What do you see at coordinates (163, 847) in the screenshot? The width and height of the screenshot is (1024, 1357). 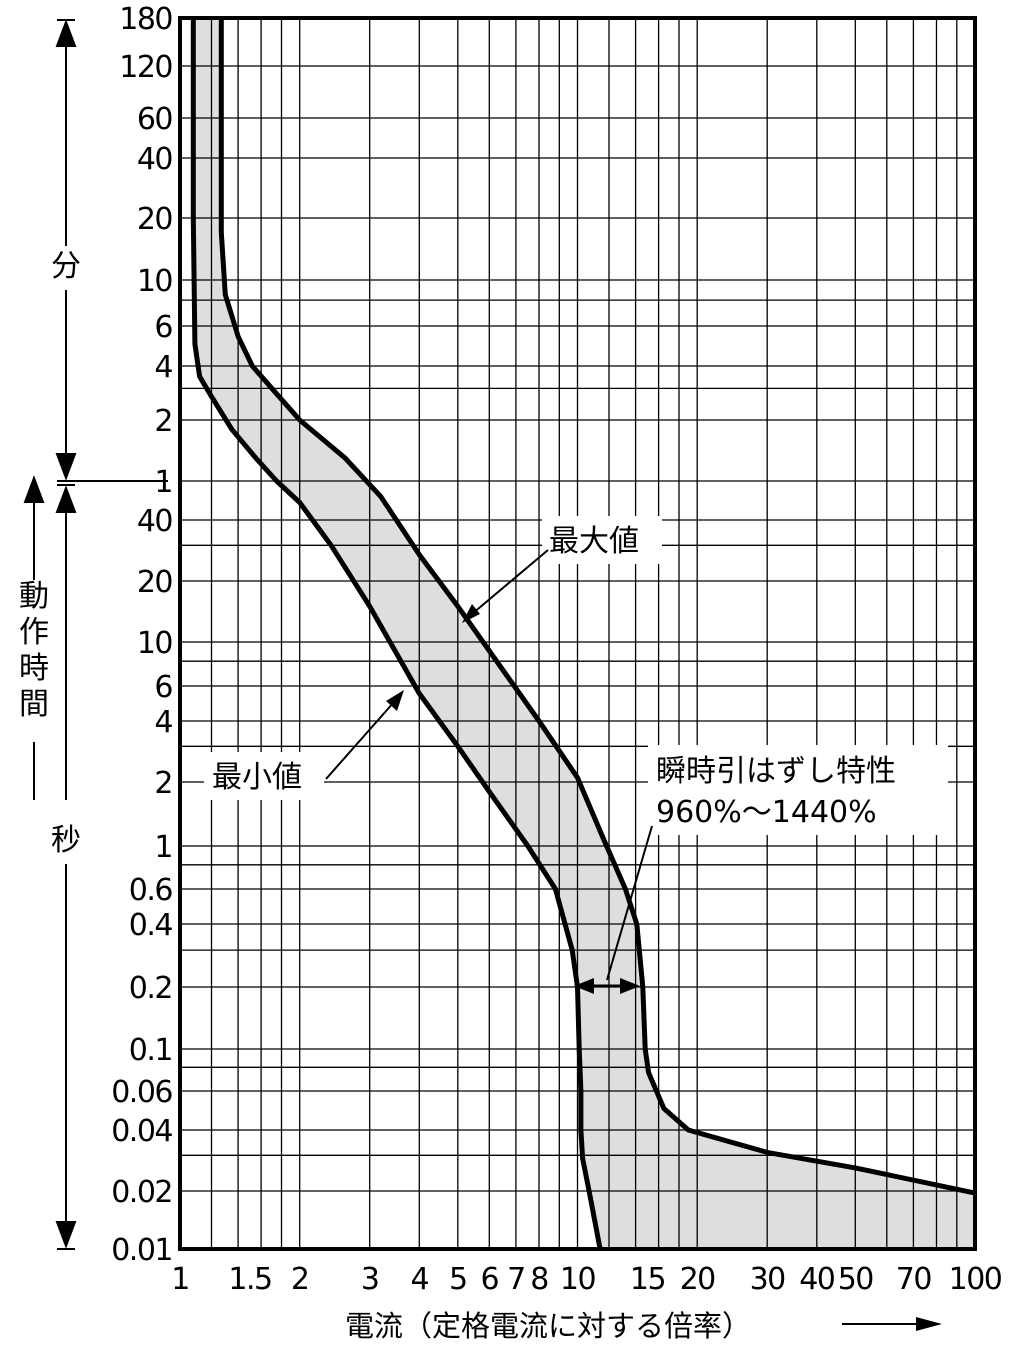 I see `y-tick-label-seconds: 1` at bounding box center [163, 847].